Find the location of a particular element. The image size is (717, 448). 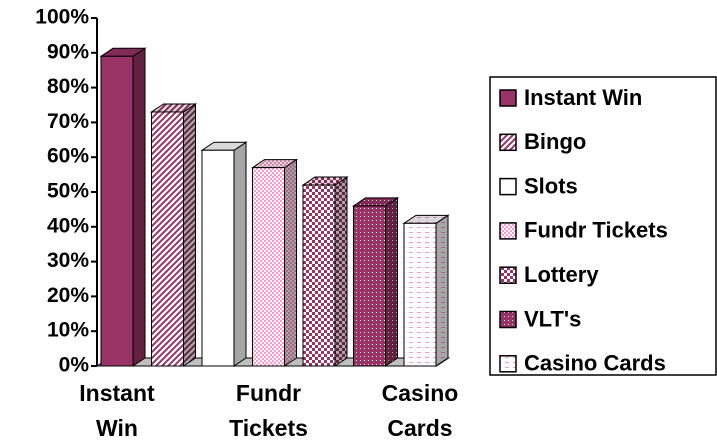

legend-label: Bingo is located at coordinates (555, 141).